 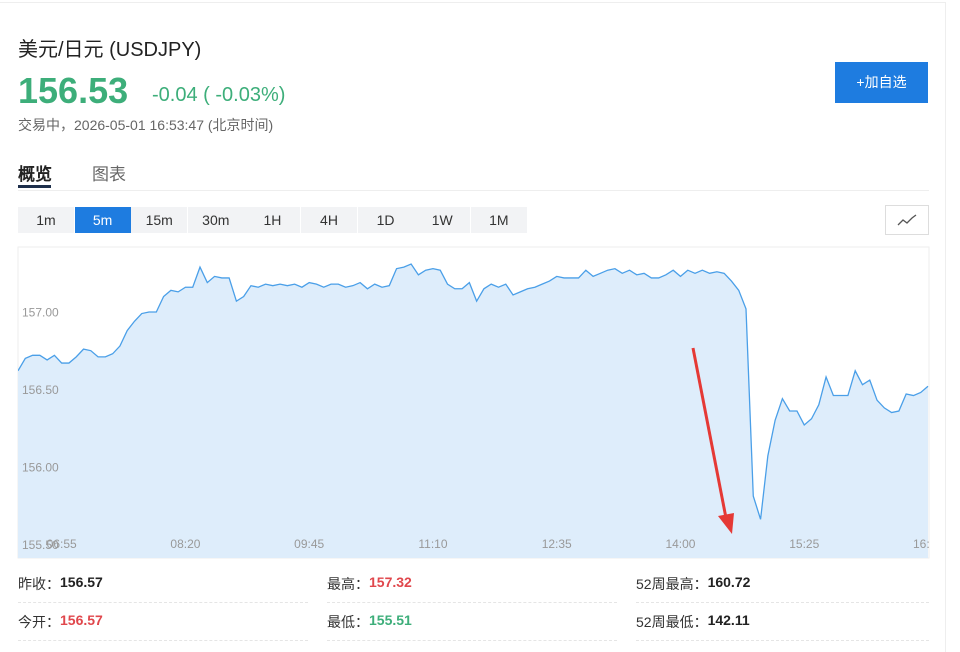 I want to click on divider, so click(x=473, y=190).